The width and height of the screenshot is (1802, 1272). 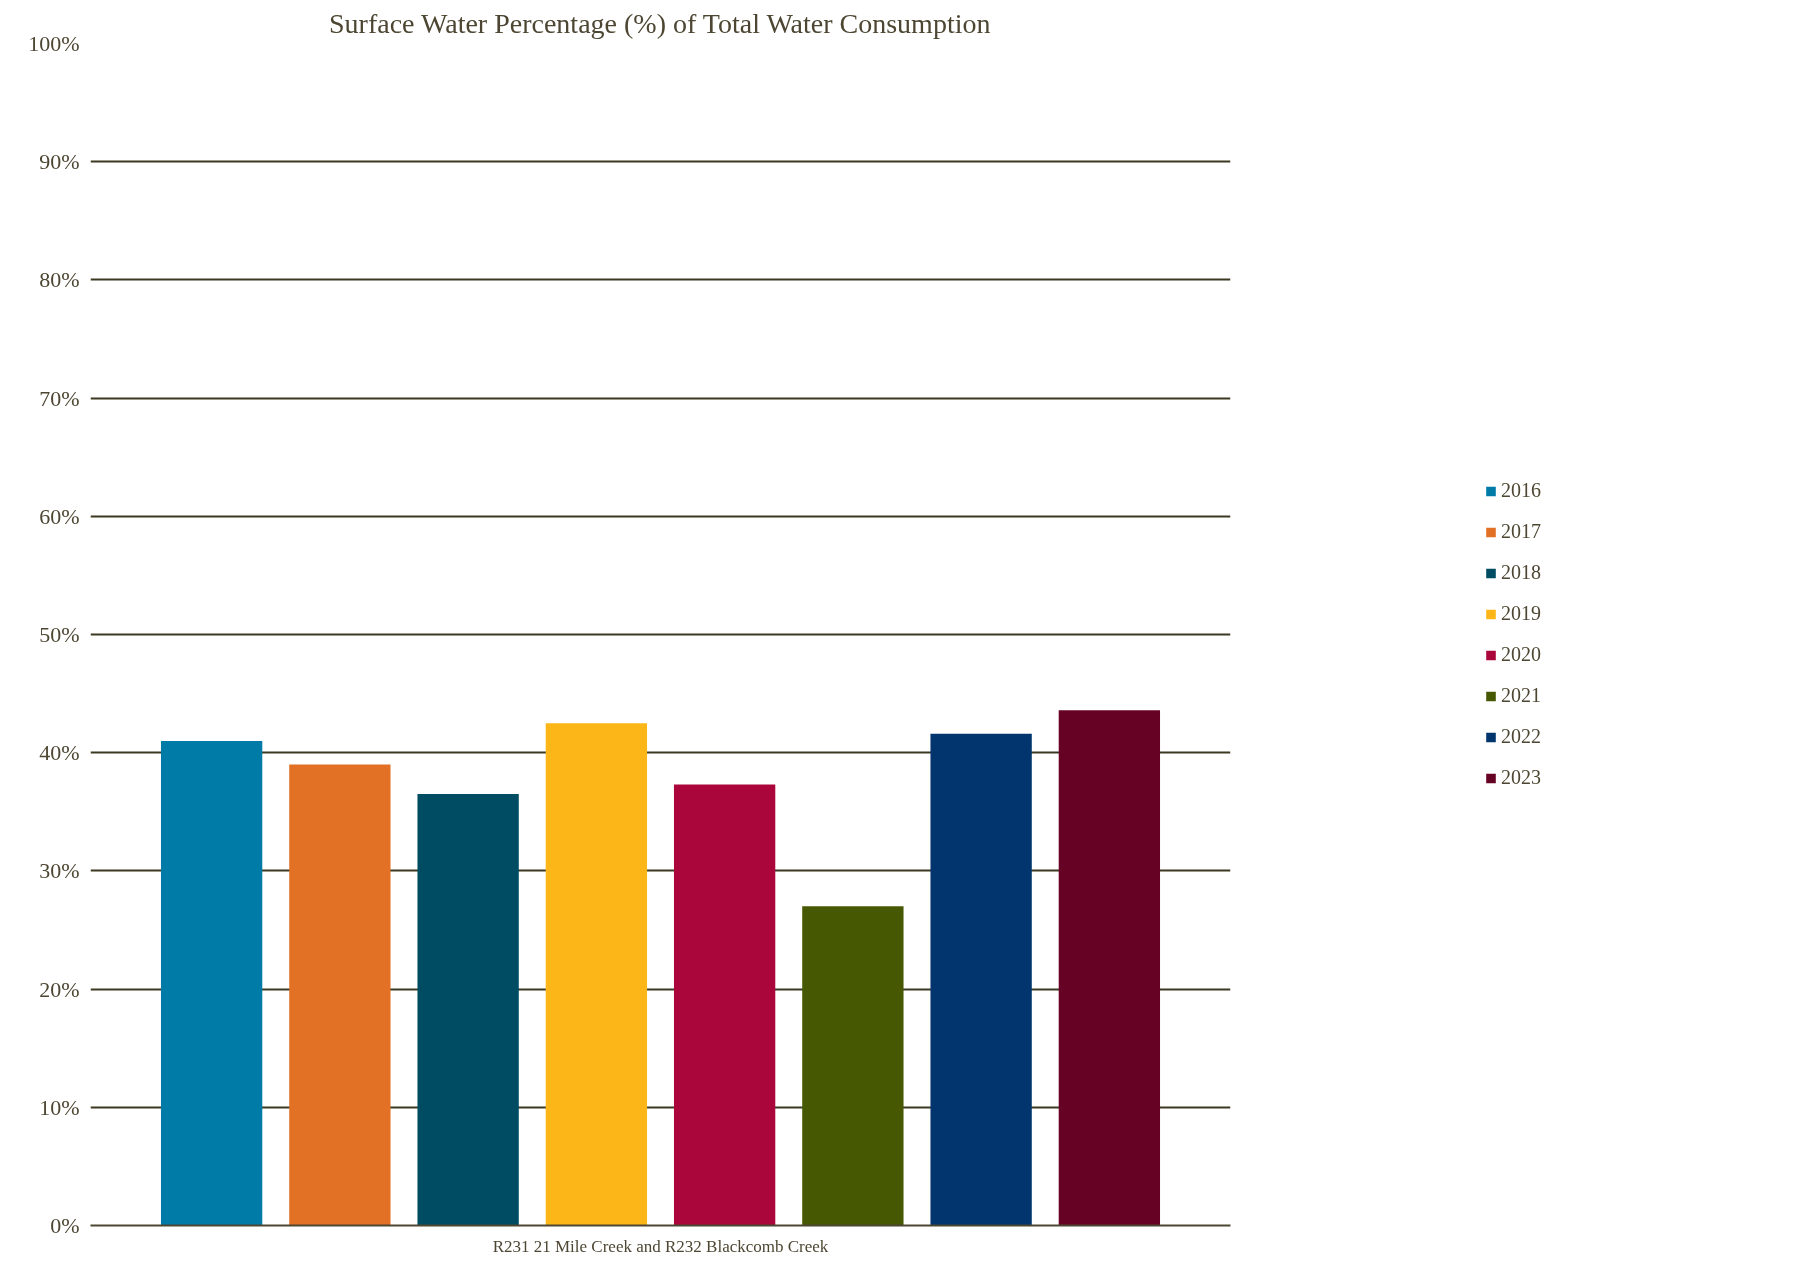 What do you see at coordinates (1521, 777) in the screenshot?
I see `legend-label: 2023` at bounding box center [1521, 777].